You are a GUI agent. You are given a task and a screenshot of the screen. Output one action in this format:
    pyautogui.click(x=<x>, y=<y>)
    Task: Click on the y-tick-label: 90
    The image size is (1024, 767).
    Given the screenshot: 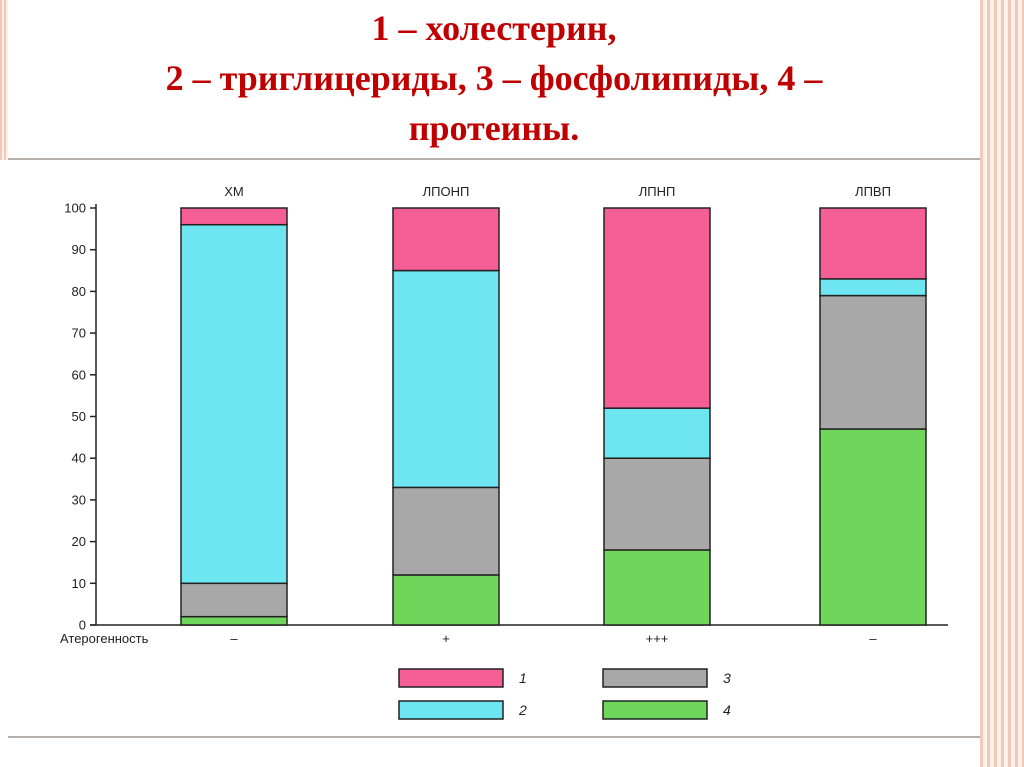 What is the action you would take?
    pyautogui.click(x=79, y=249)
    